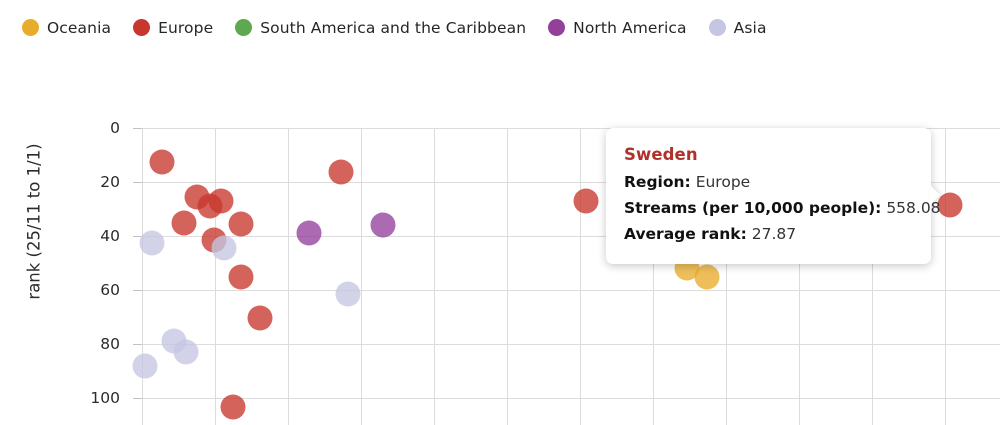 Image resolution: width=1000 pixels, height=425 pixels. I want to click on legend-label-asia: Asia, so click(750, 27).